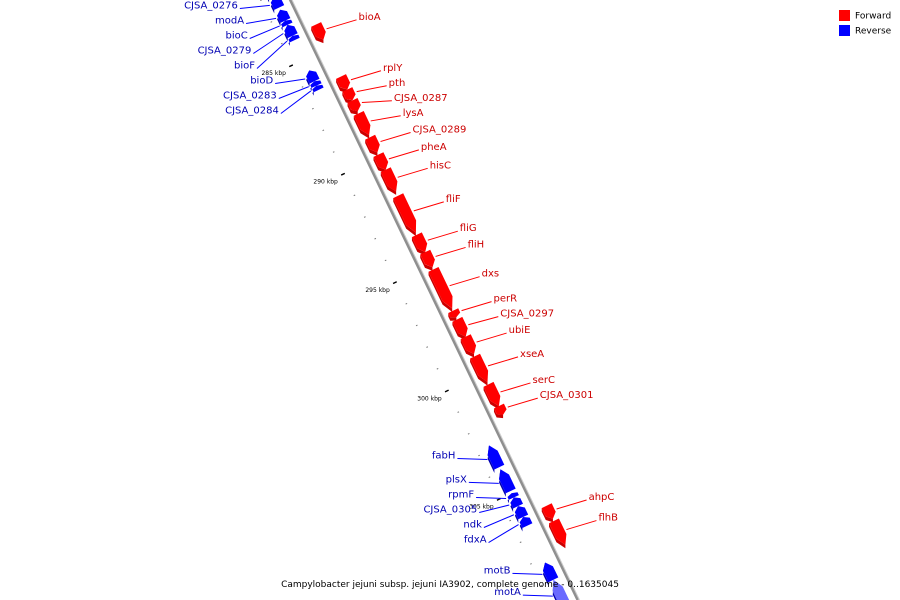  Describe the element at coordinates (381, 161) in the screenshot. I see `gene-arrow-phea` at that location.